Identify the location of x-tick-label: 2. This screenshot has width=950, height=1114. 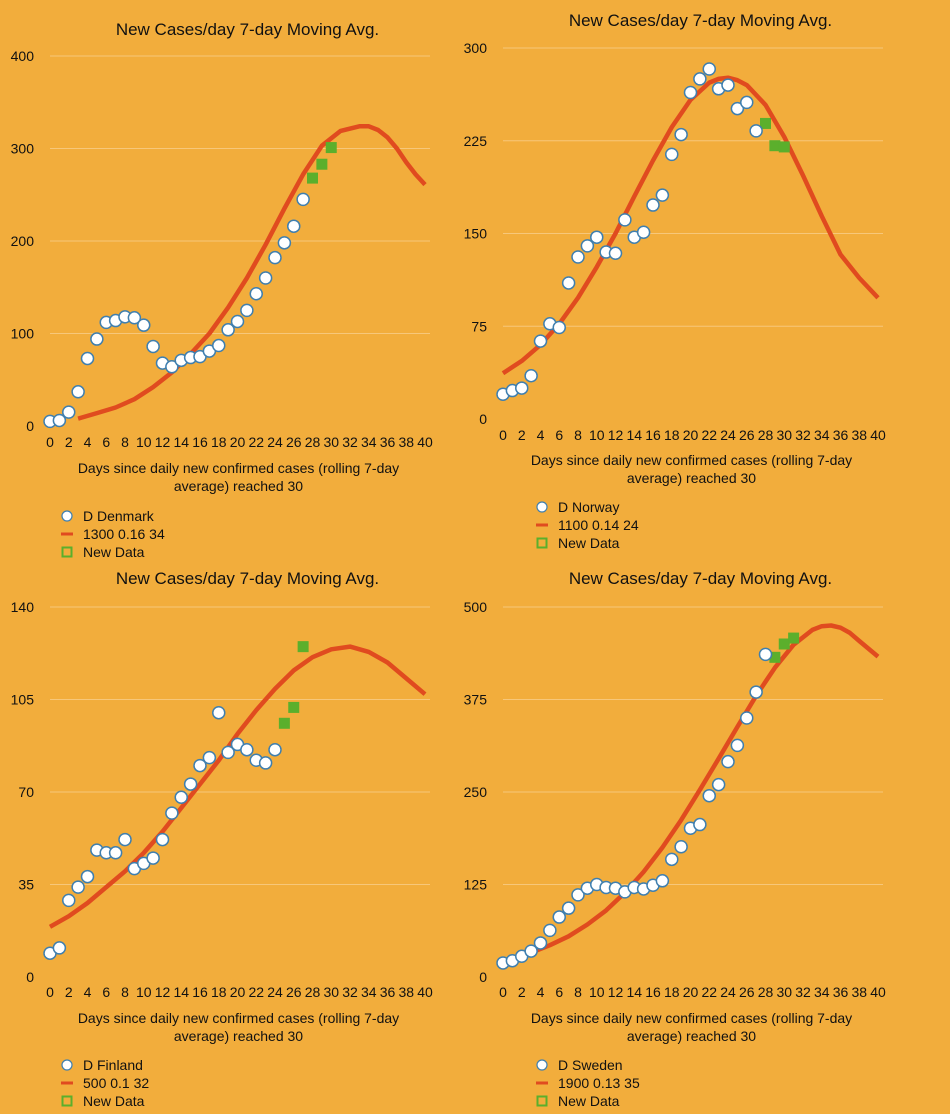
(522, 435).